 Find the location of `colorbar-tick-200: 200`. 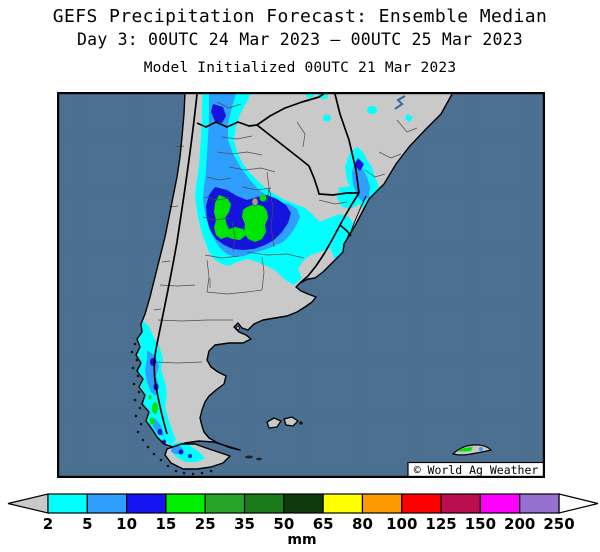

colorbar-tick-200: 200 is located at coordinates (519, 524).